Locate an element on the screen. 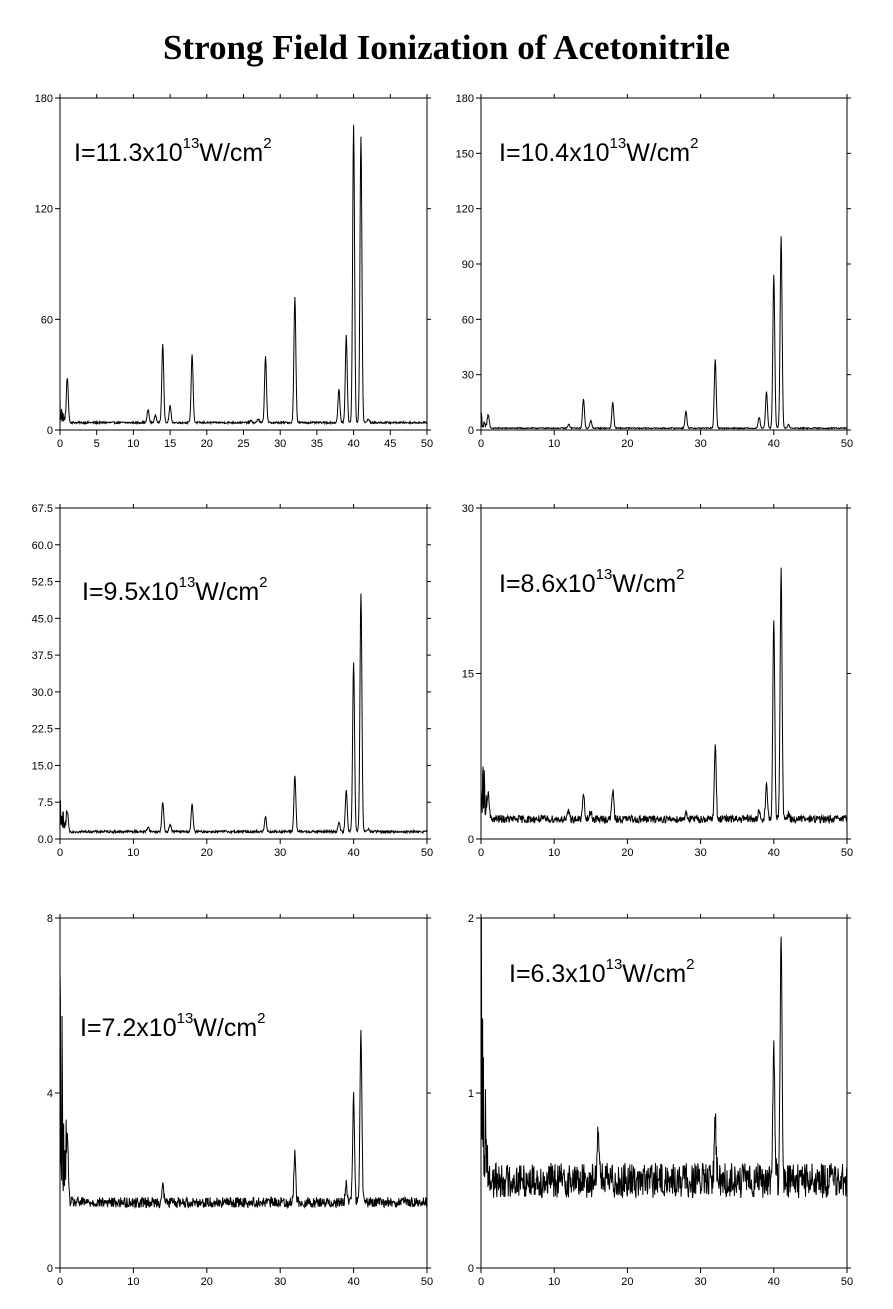 The height and width of the screenshot is (1309, 893). intensity-label: I=9.5x1013W/cm2 is located at coordinates (175, 590).